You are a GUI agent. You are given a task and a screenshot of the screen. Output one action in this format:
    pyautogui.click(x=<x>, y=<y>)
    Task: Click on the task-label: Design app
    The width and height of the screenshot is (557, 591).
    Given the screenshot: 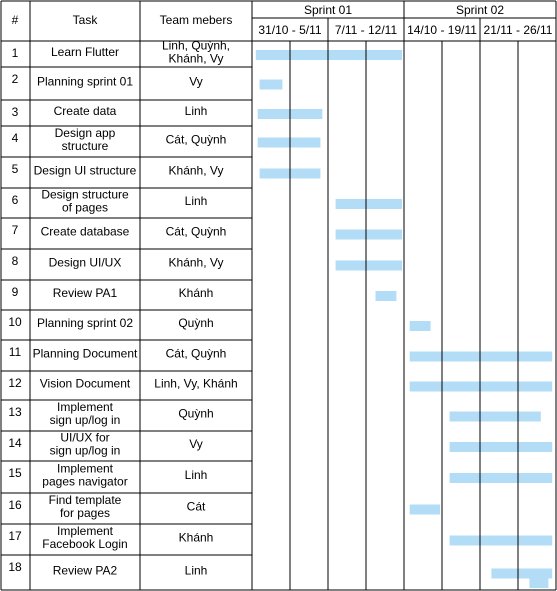 What is the action you would take?
    pyautogui.click(x=85, y=133)
    